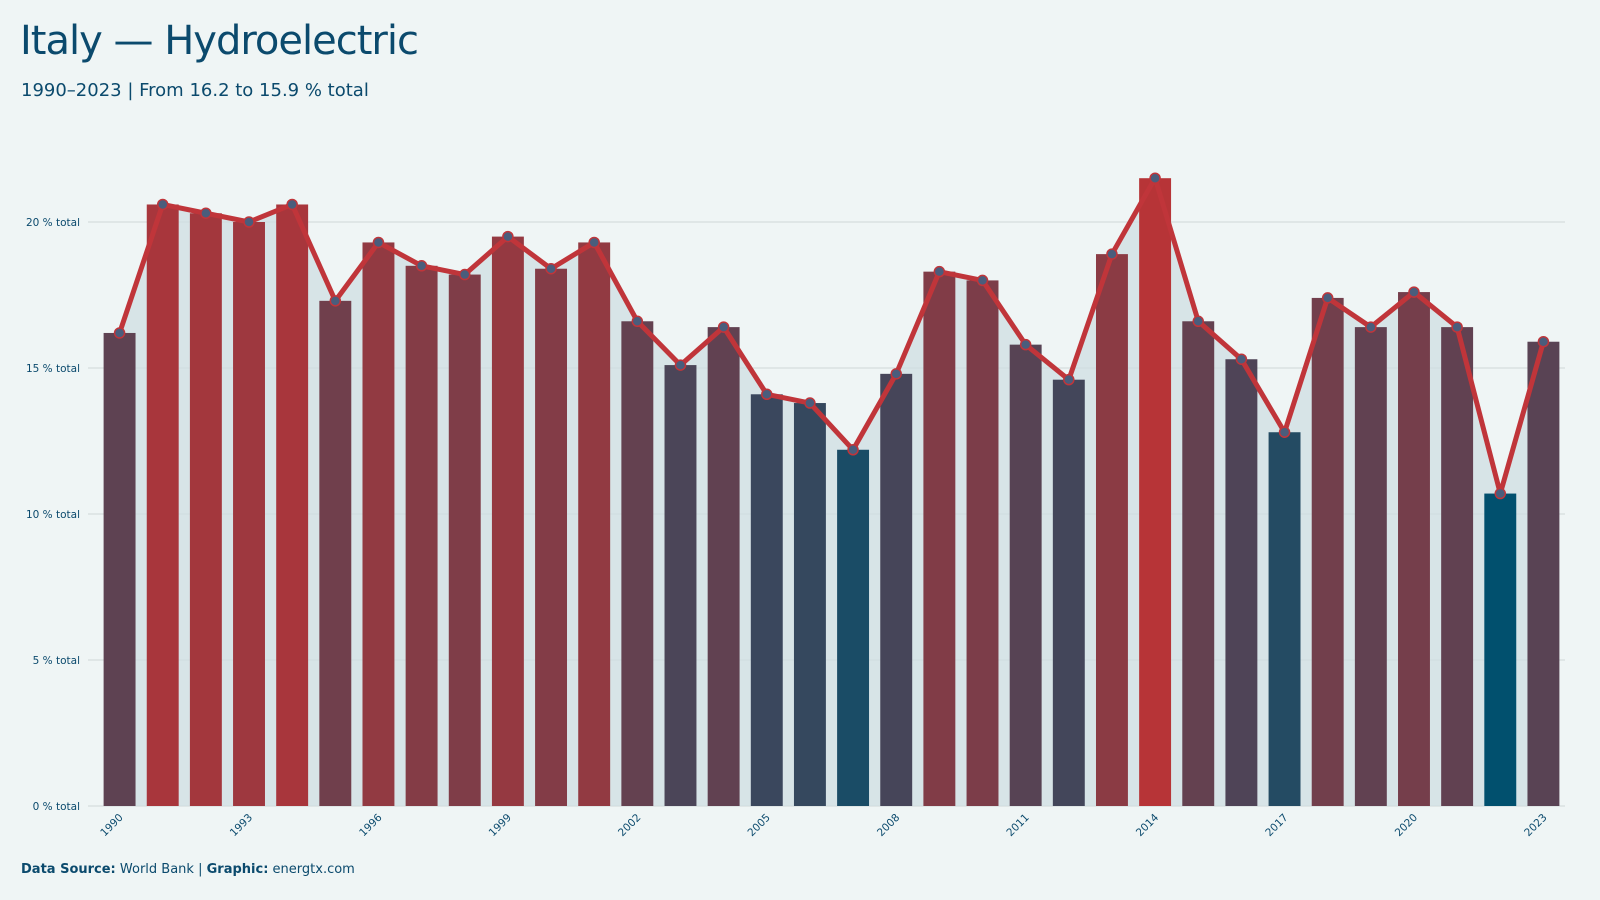  I want to click on x-tick-label: 2020, so click(1406, 825).